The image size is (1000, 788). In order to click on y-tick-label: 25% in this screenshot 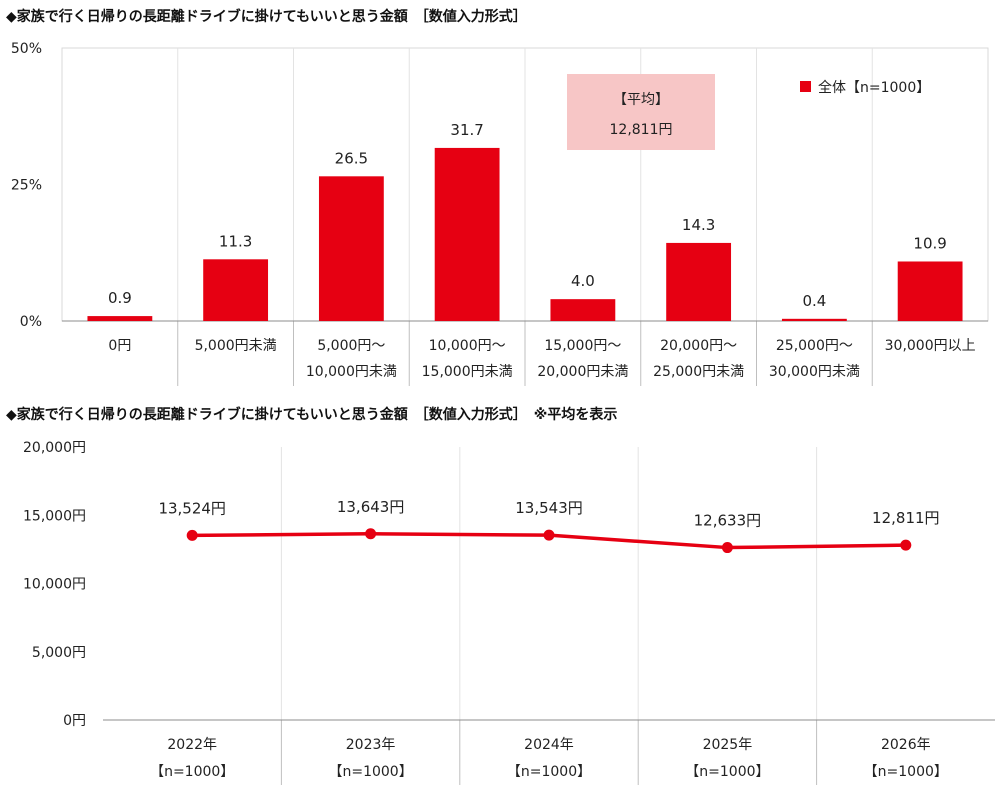, I will do `click(26, 186)`.